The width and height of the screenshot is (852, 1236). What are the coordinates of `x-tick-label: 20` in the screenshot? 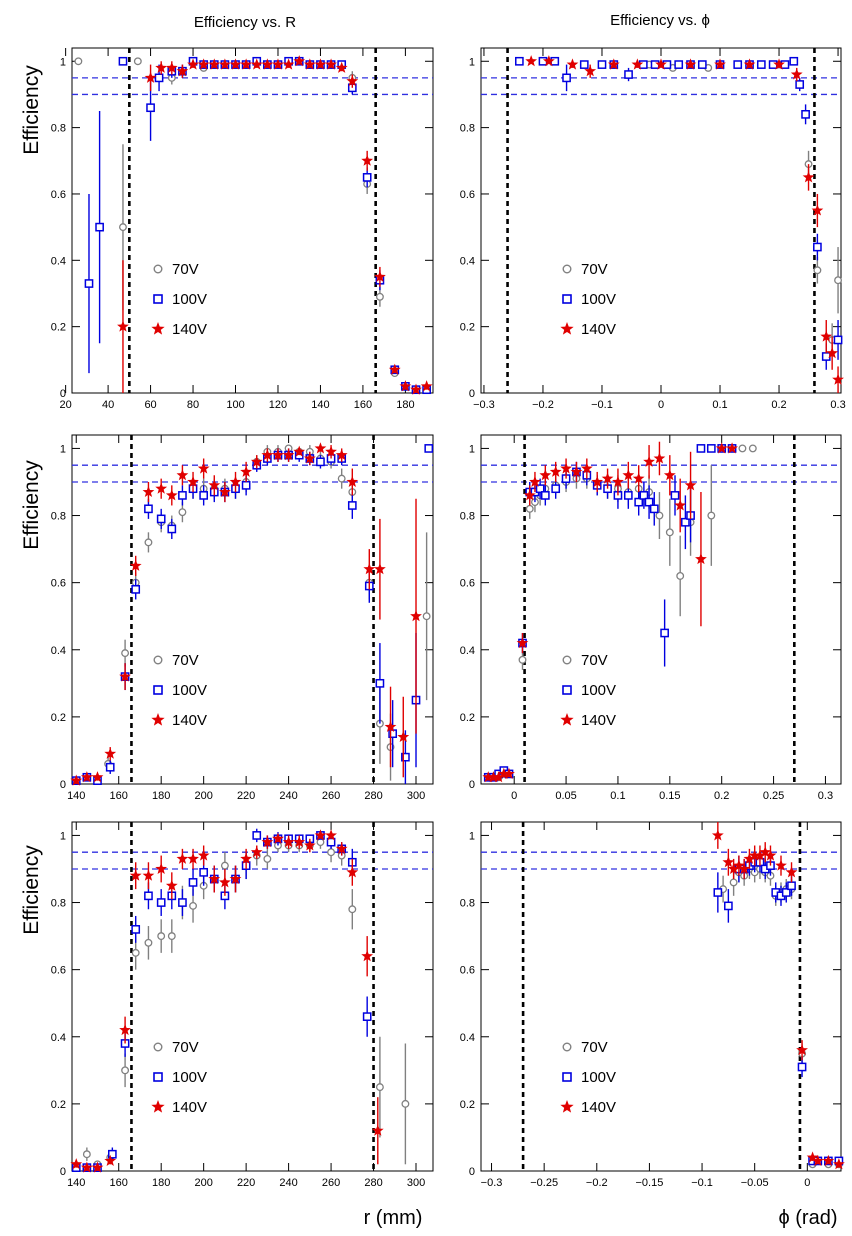 It's located at (66, 405).